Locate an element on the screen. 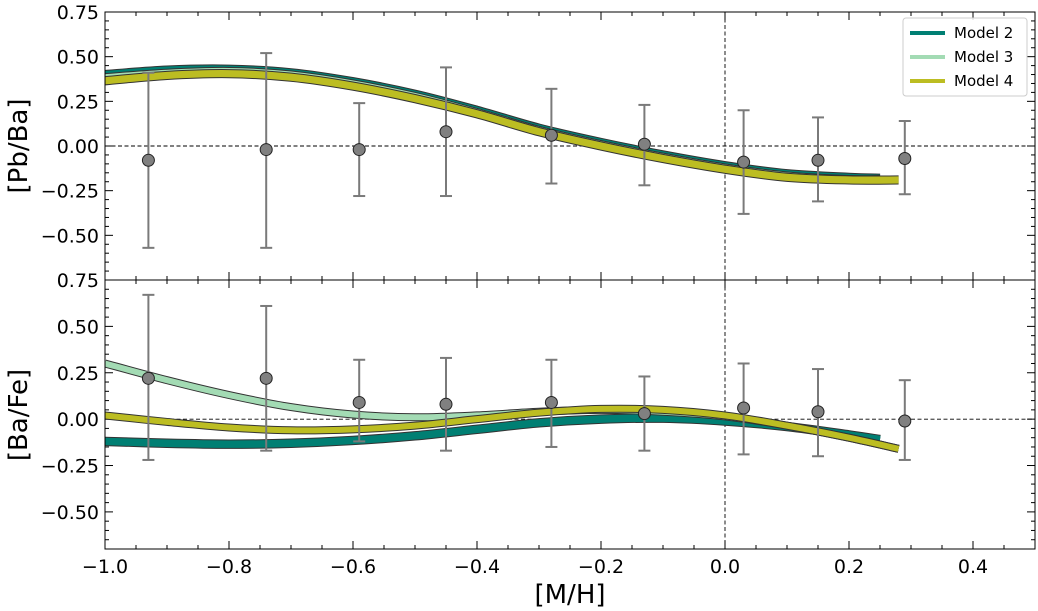  top-ylabel: [Pb/Ba] is located at coordinates (19, 146).